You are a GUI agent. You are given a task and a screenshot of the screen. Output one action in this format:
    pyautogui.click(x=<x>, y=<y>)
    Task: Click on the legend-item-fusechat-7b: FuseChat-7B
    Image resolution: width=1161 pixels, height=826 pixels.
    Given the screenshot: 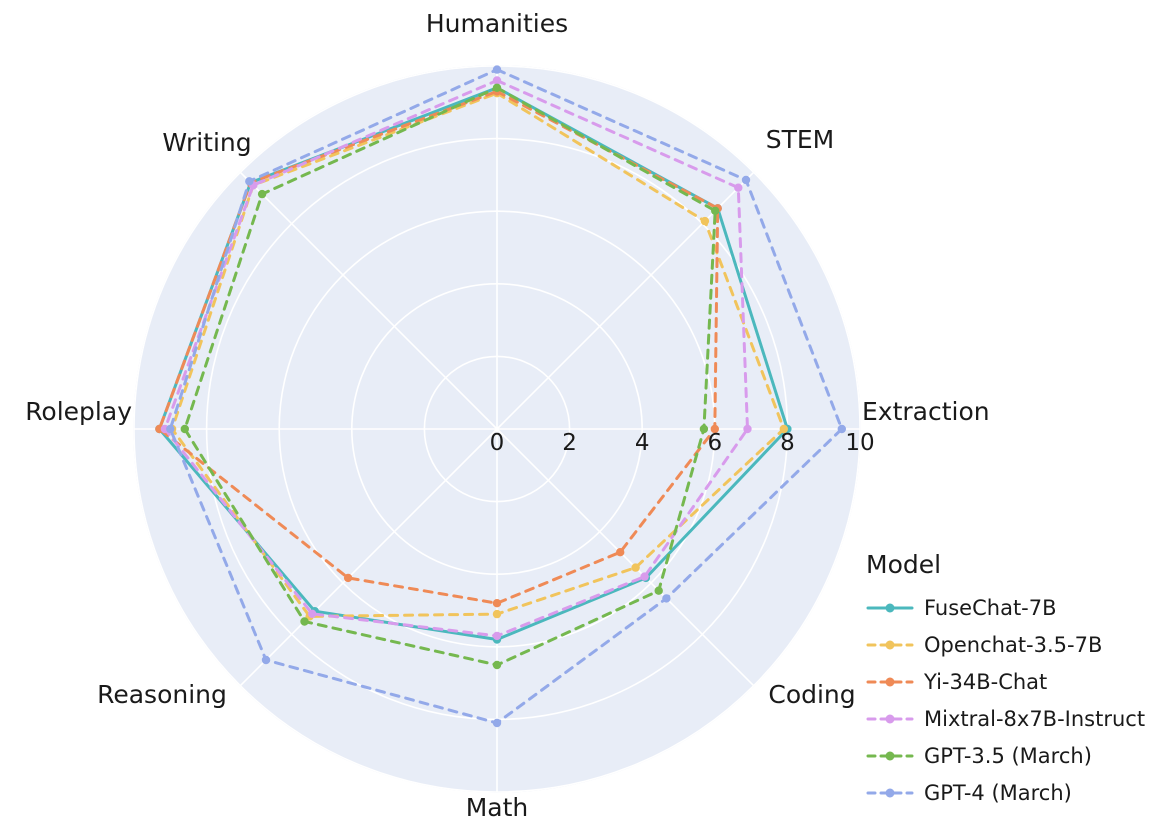 What is the action you would take?
    pyautogui.click(x=1011, y=607)
    